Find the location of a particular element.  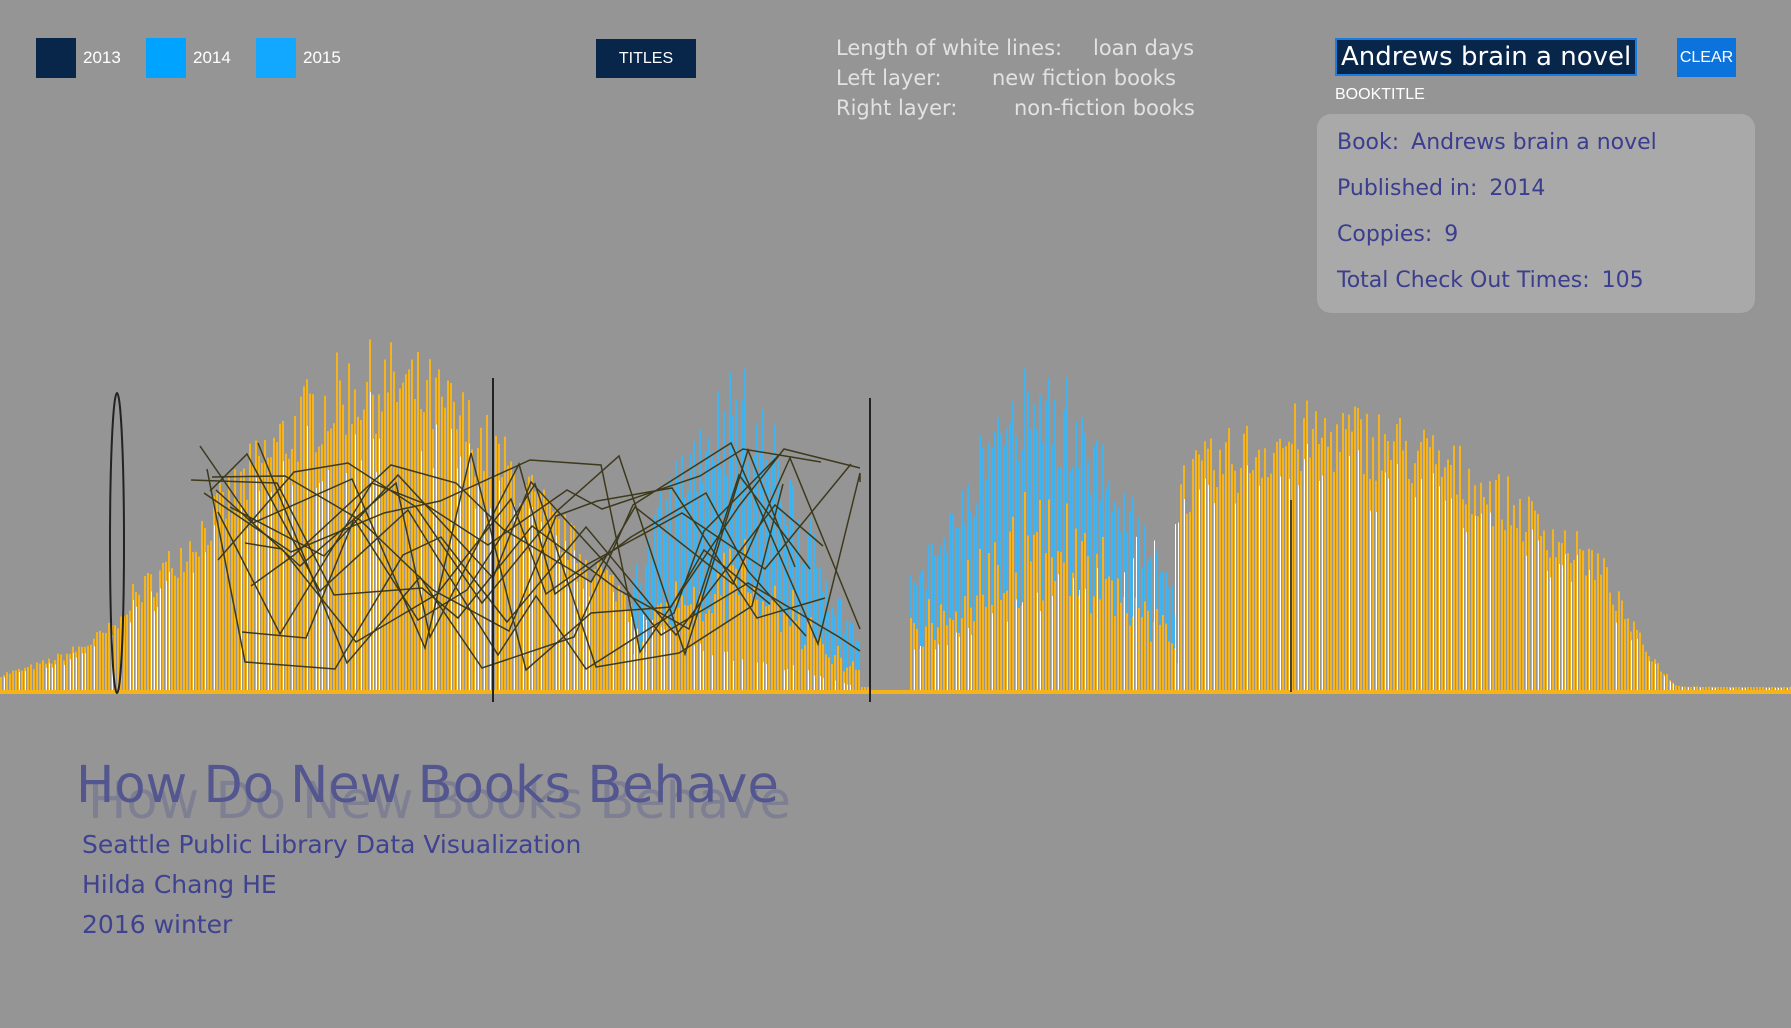

book-title-input is located at coordinates (1486, 57).